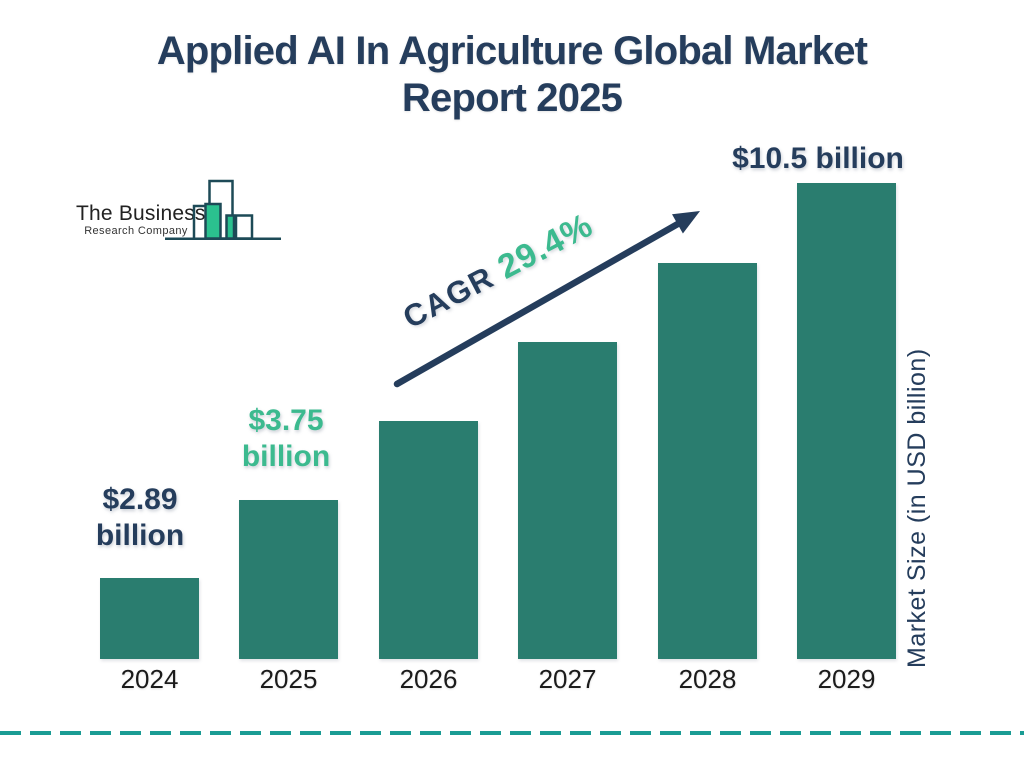  Describe the element at coordinates (846, 679) in the screenshot. I see `x-tick-2029: 2029` at that location.